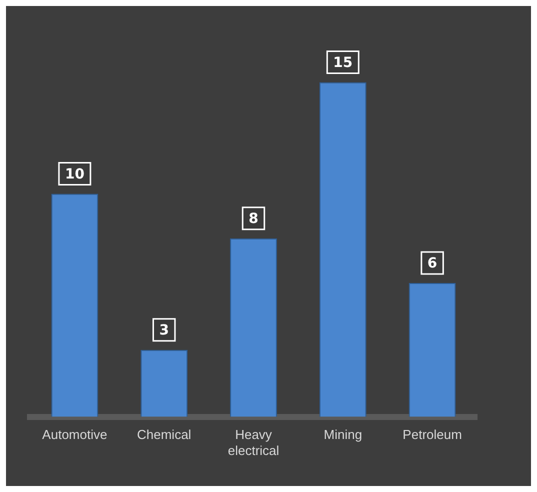 The width and height of the screenshot is (537, 492). What do you see at coordinates (254, 442) in the screenshot?
I see `x-tick-label: Heavy electrical` at bounding box center [254, 442].